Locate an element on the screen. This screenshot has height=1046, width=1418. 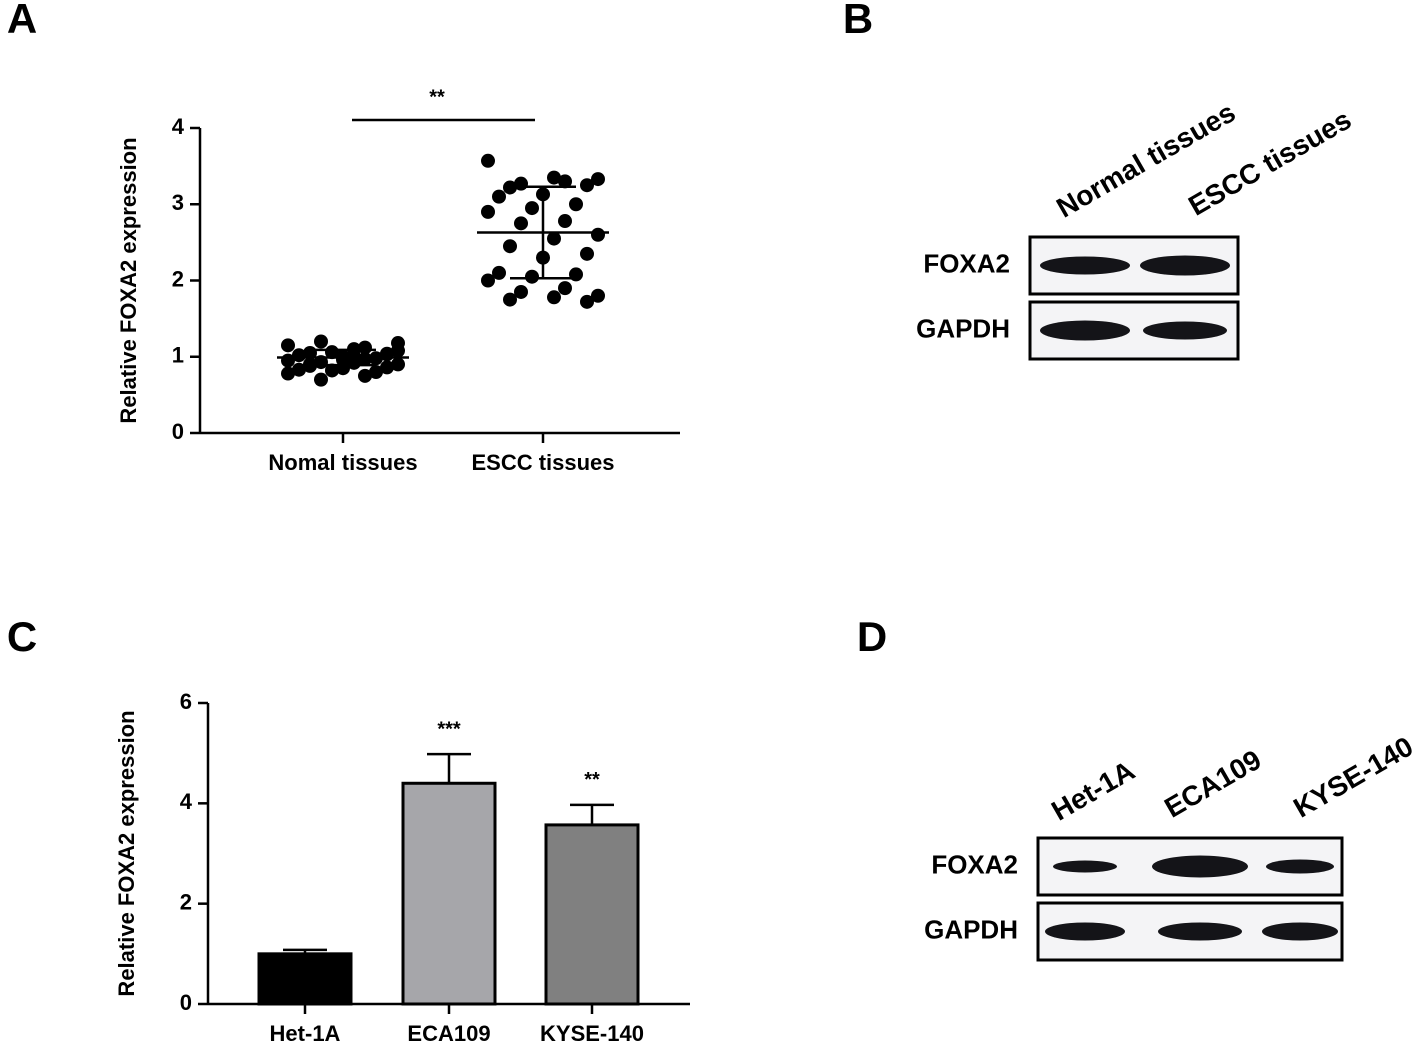
y-tick-label: 1 is located at coordinates (178, 355).